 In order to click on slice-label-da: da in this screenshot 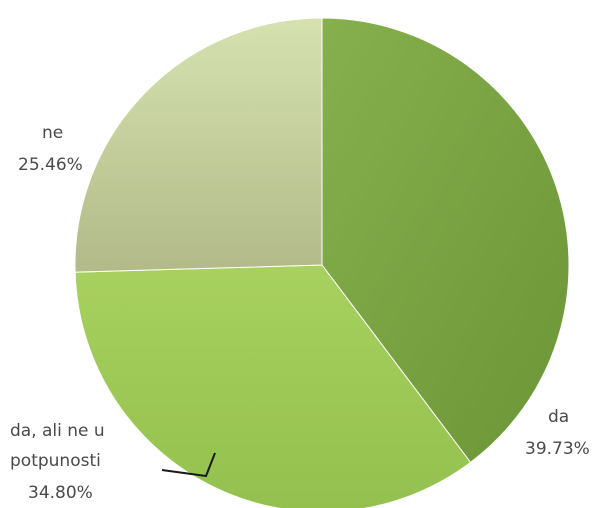, I will do `click(558, 417)`.